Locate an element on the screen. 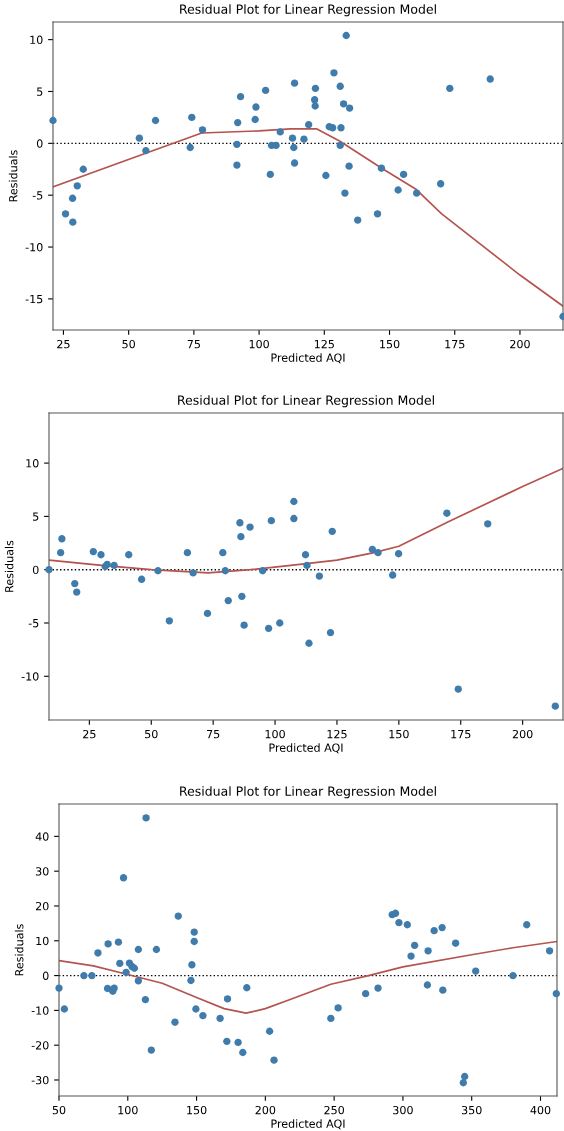 The height and width of the screenshot is (1131, 564). y-tick-label: 40 is located at coordinates (42, 836).